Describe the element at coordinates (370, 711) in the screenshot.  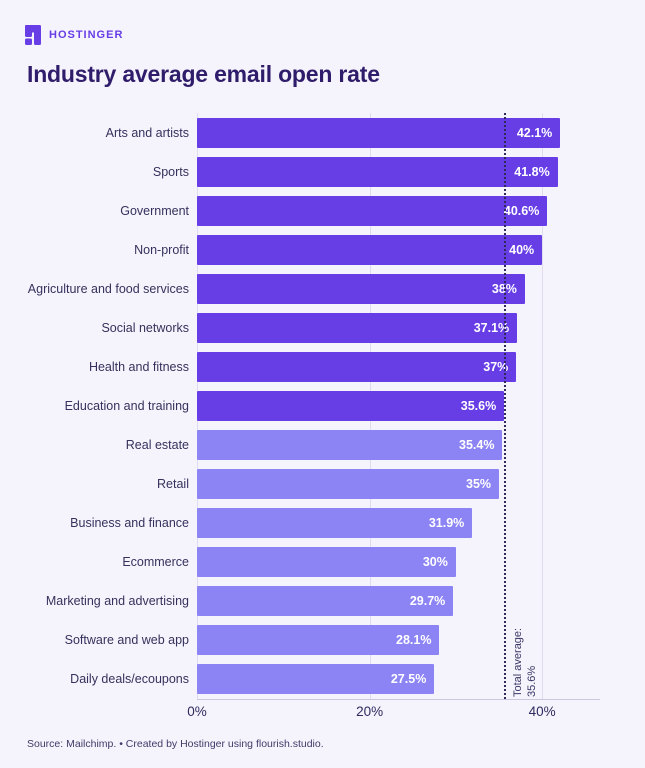
I see `x-axis-tick-label: 20%` at that location.